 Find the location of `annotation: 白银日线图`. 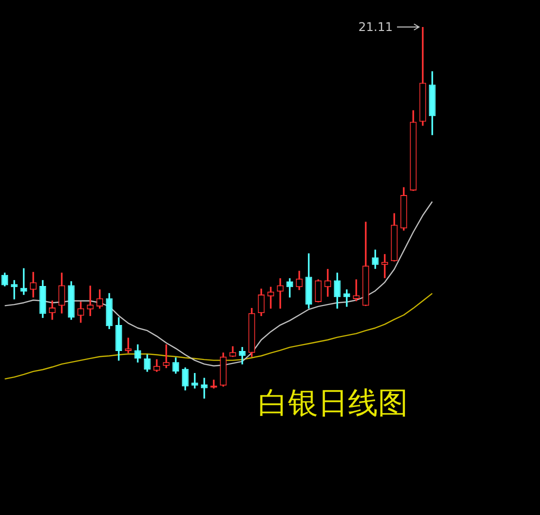

annotation: 白银日线图 is located at coordinates (333, 403).